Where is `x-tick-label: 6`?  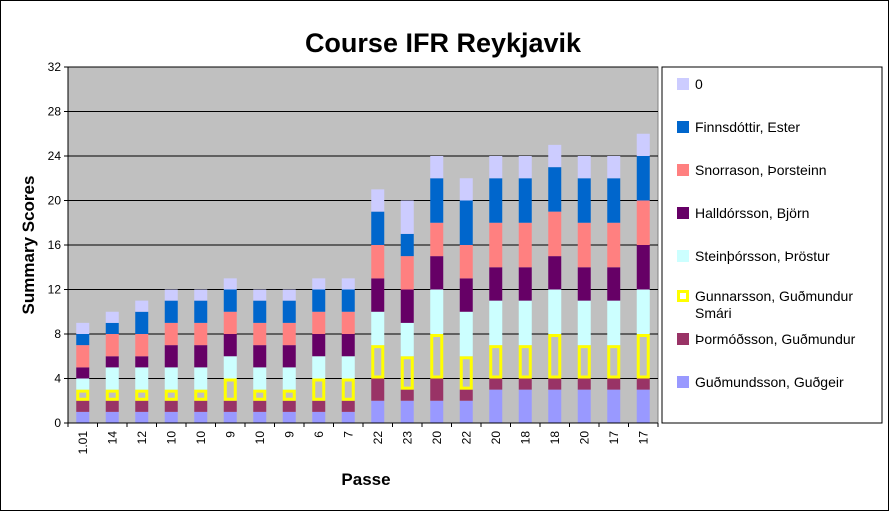
x-tick-label: 6 is located at coordinates (319, 434).